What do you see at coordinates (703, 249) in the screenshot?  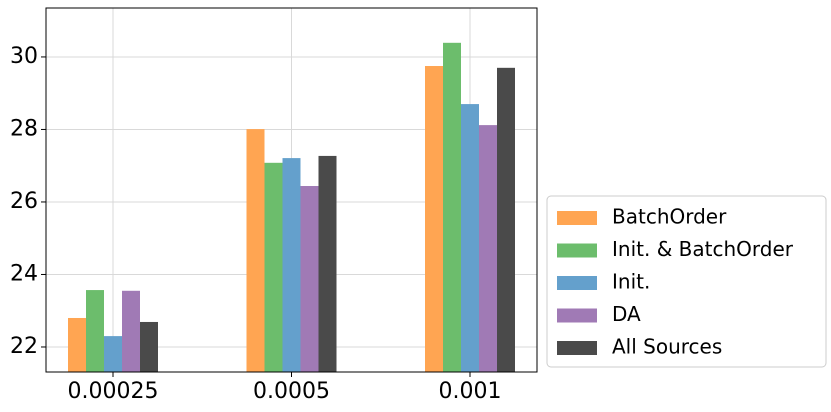 I see `legend-label: Init. & BatchOrder` at bounding box center [703, 249].